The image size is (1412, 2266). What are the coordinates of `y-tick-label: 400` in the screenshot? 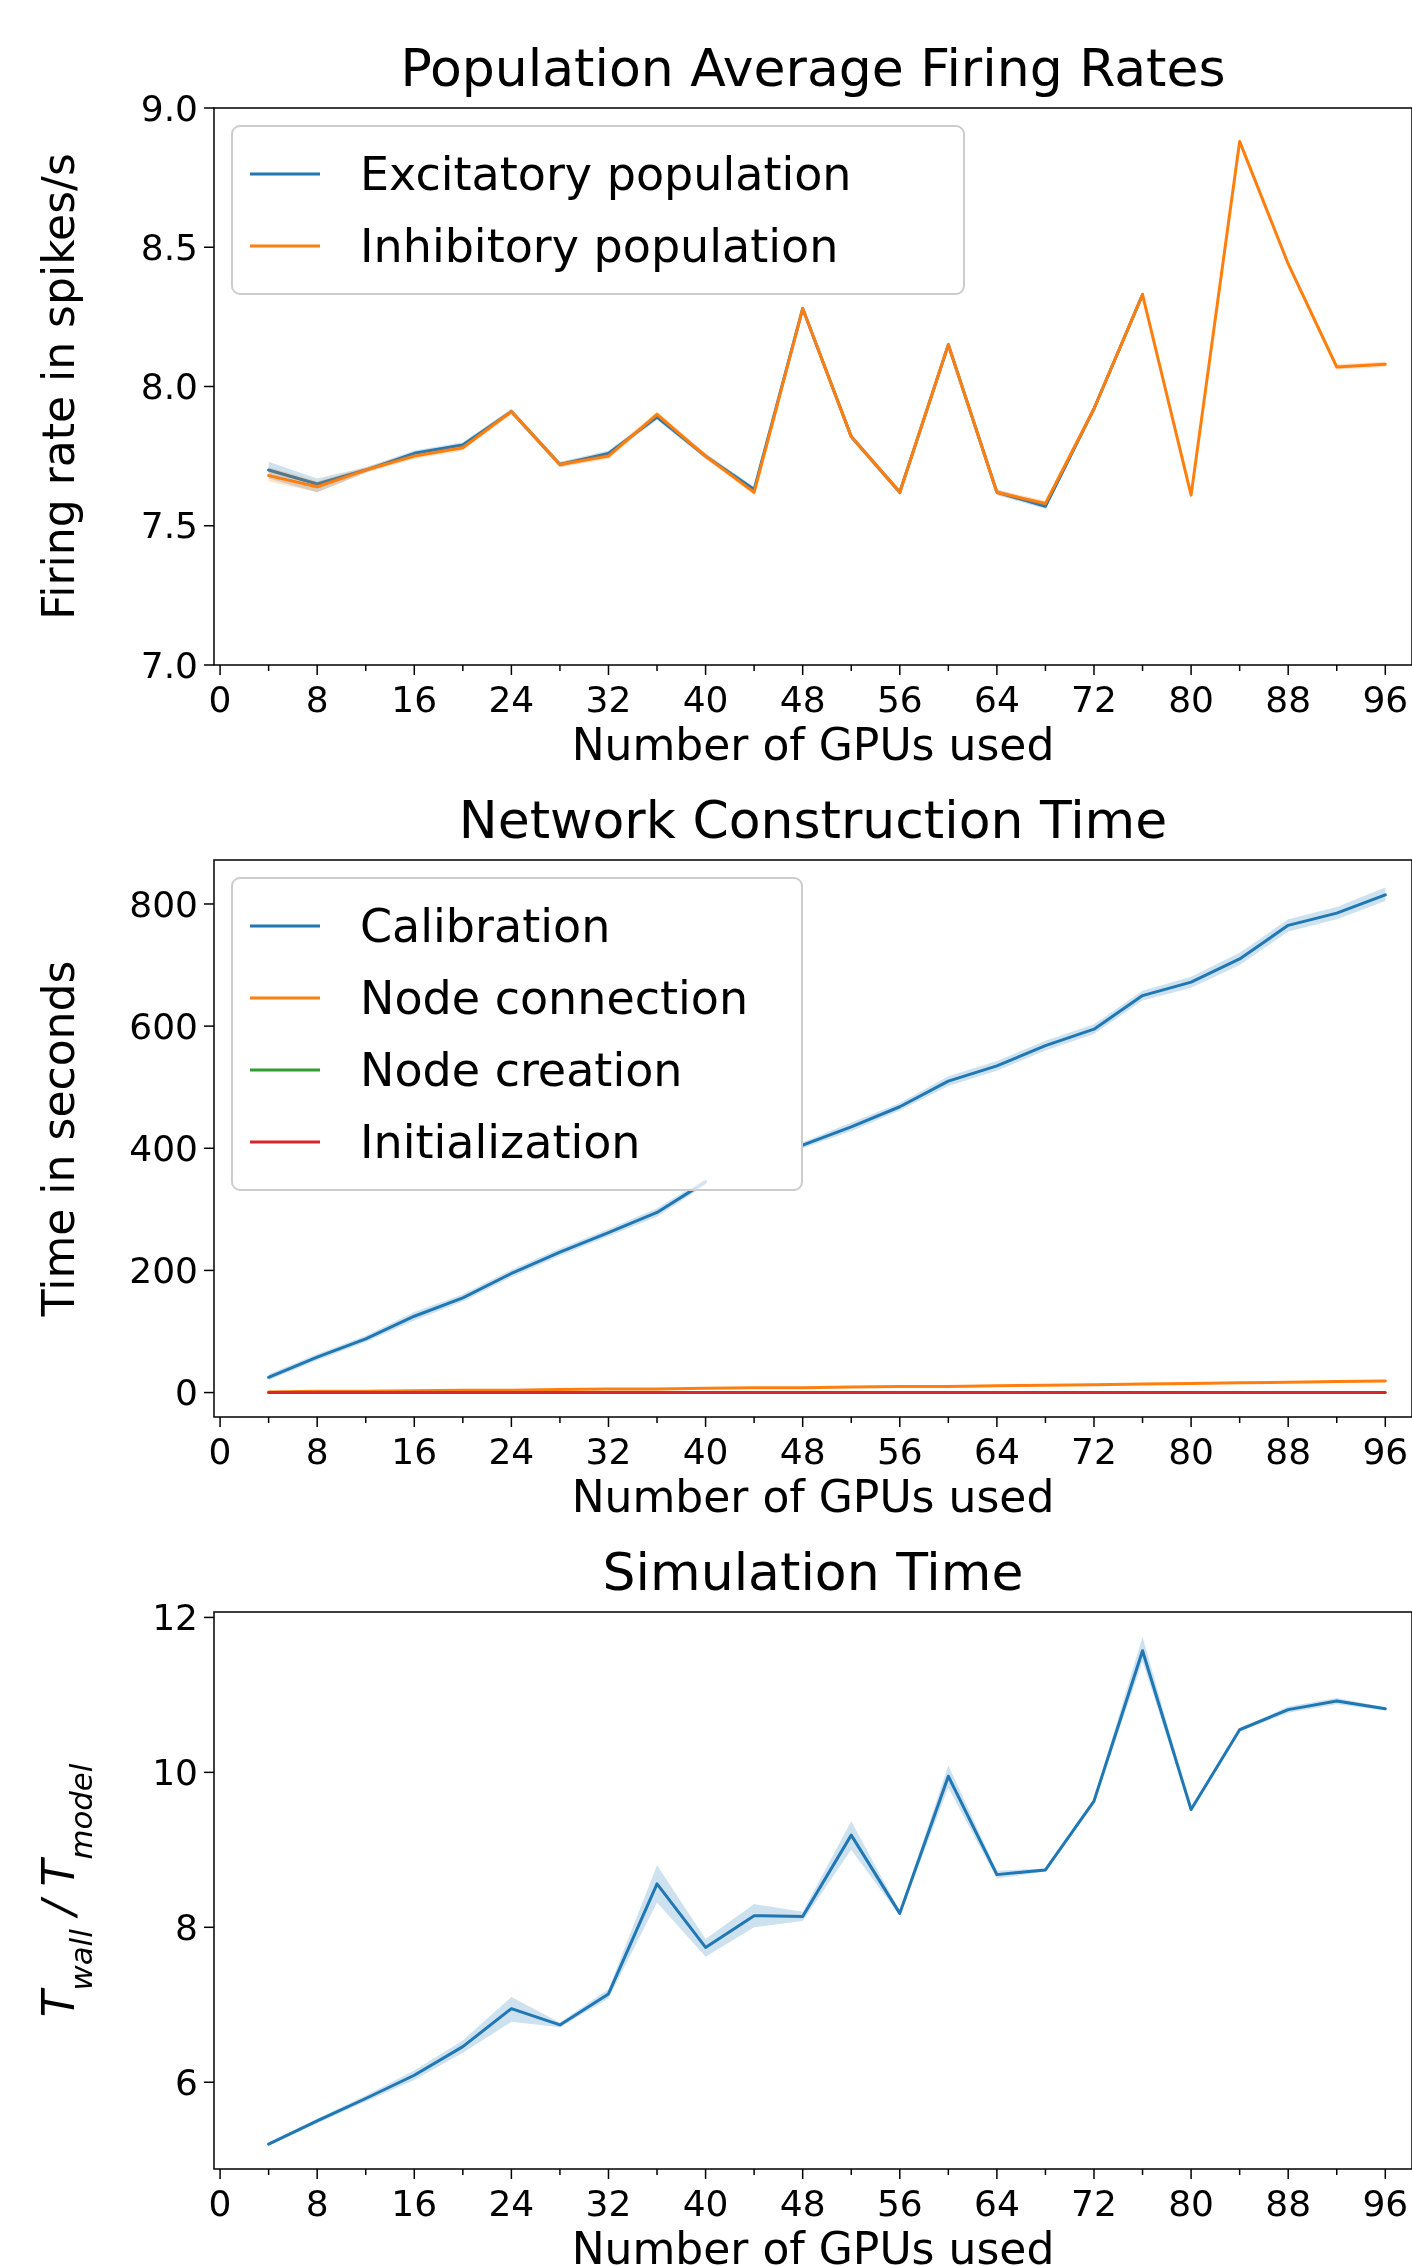 It's located at (163, 1148).